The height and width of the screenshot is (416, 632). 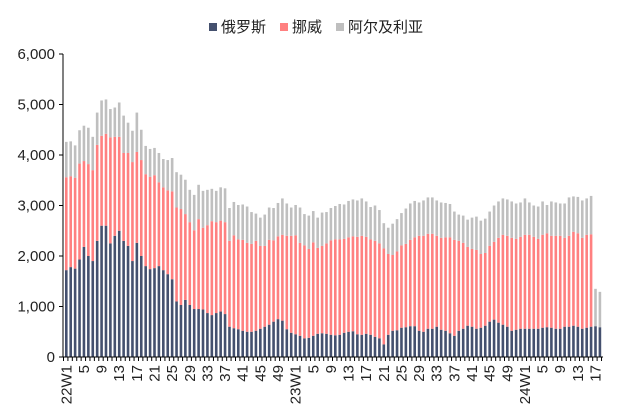 What do you see at coordinates (560, 369) in the screenshot?
I see `x-tick-label: 9` at bounding box center [560, 369].